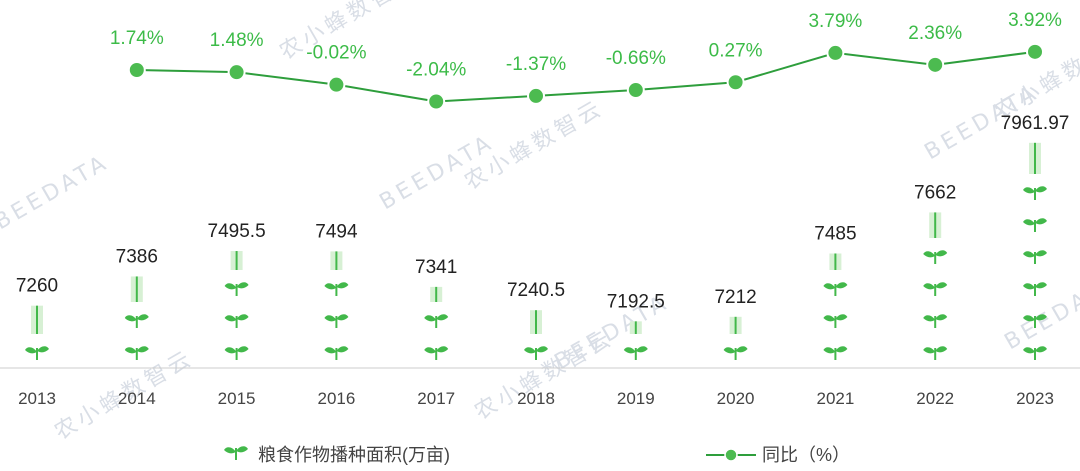 This screenshot has height=471, width=1080. Describe the element at coordinates (586, 76) in the screenshot. I see `line-path` at that location.